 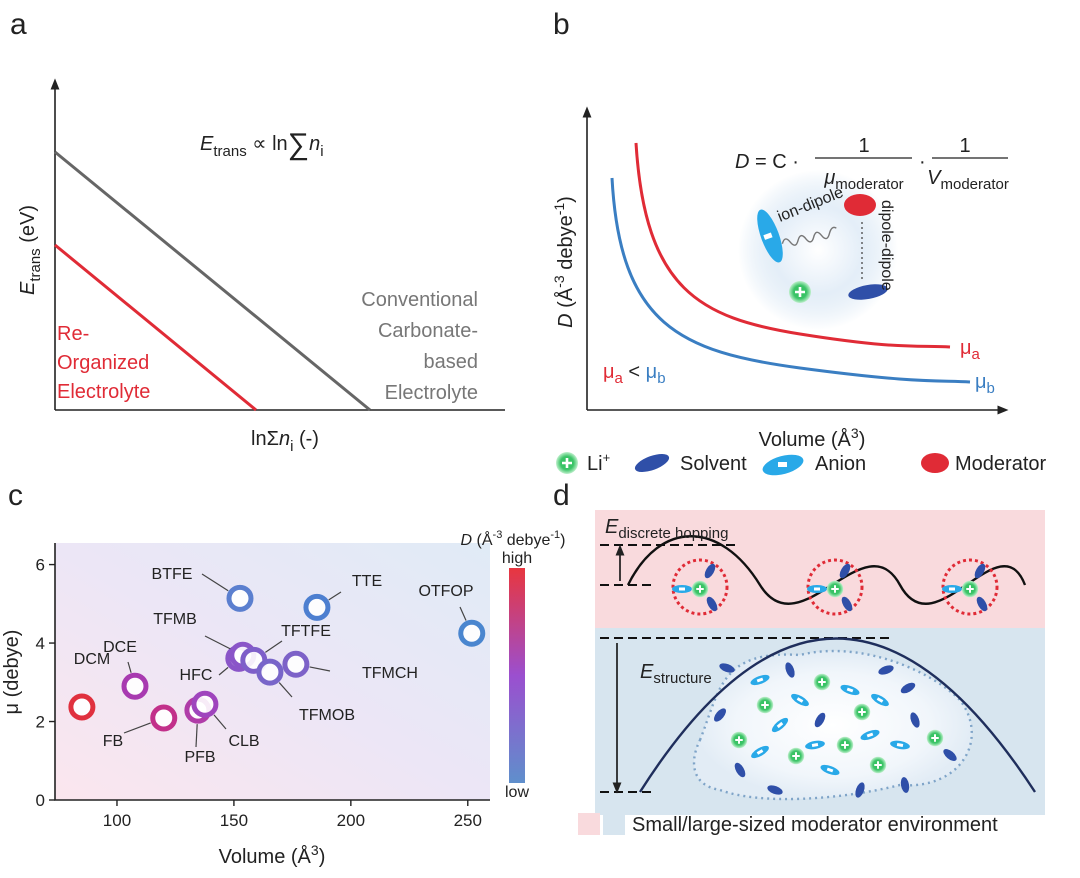 I want to click on panel-label: a, so click(x=18, y=24).